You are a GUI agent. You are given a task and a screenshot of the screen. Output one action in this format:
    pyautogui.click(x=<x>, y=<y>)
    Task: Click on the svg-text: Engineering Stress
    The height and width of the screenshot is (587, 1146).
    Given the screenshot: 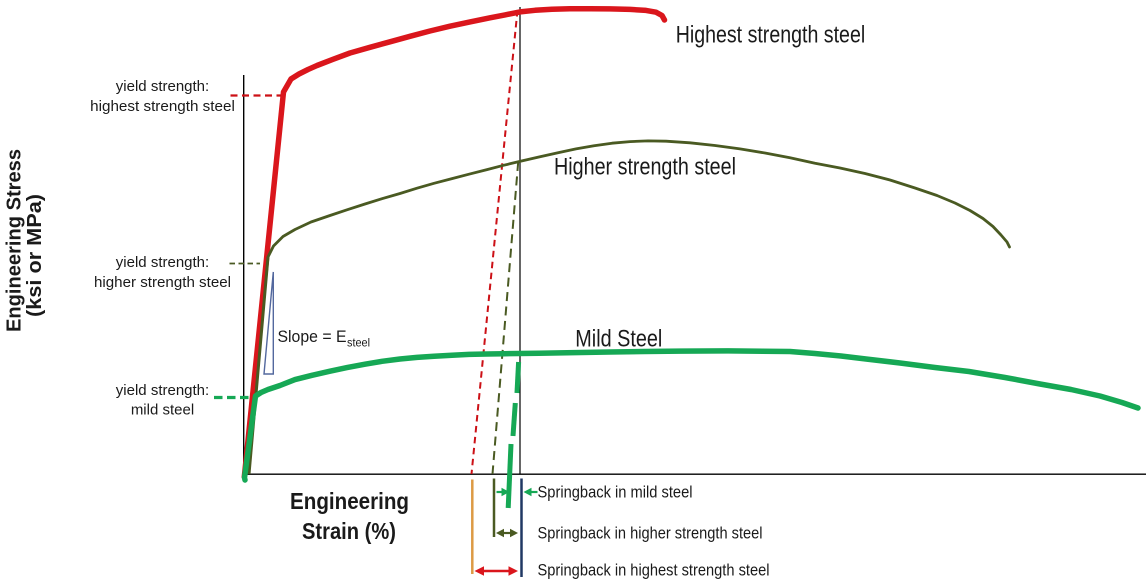 What is the action you would take?
    pyautogui.click(x=15, y=240)
    